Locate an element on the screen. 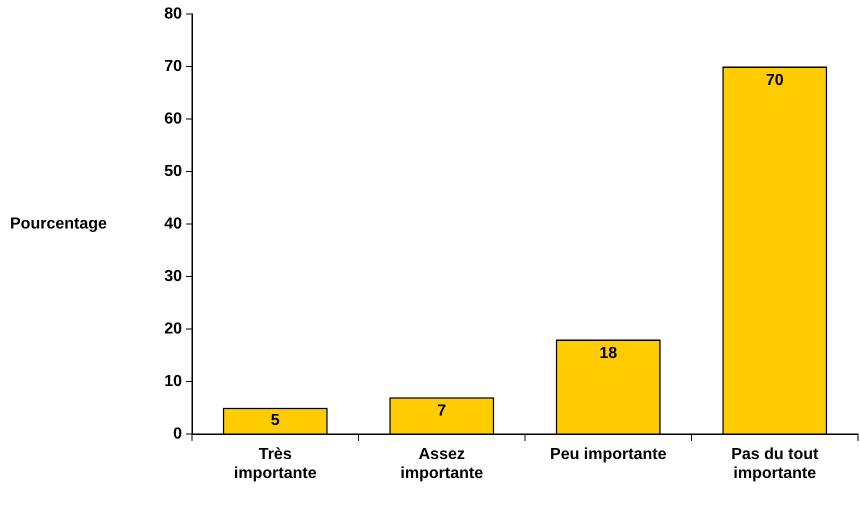 This screenshot has width=860, height=507. y-tick-label: 80 is located at coordinates (173, 13).